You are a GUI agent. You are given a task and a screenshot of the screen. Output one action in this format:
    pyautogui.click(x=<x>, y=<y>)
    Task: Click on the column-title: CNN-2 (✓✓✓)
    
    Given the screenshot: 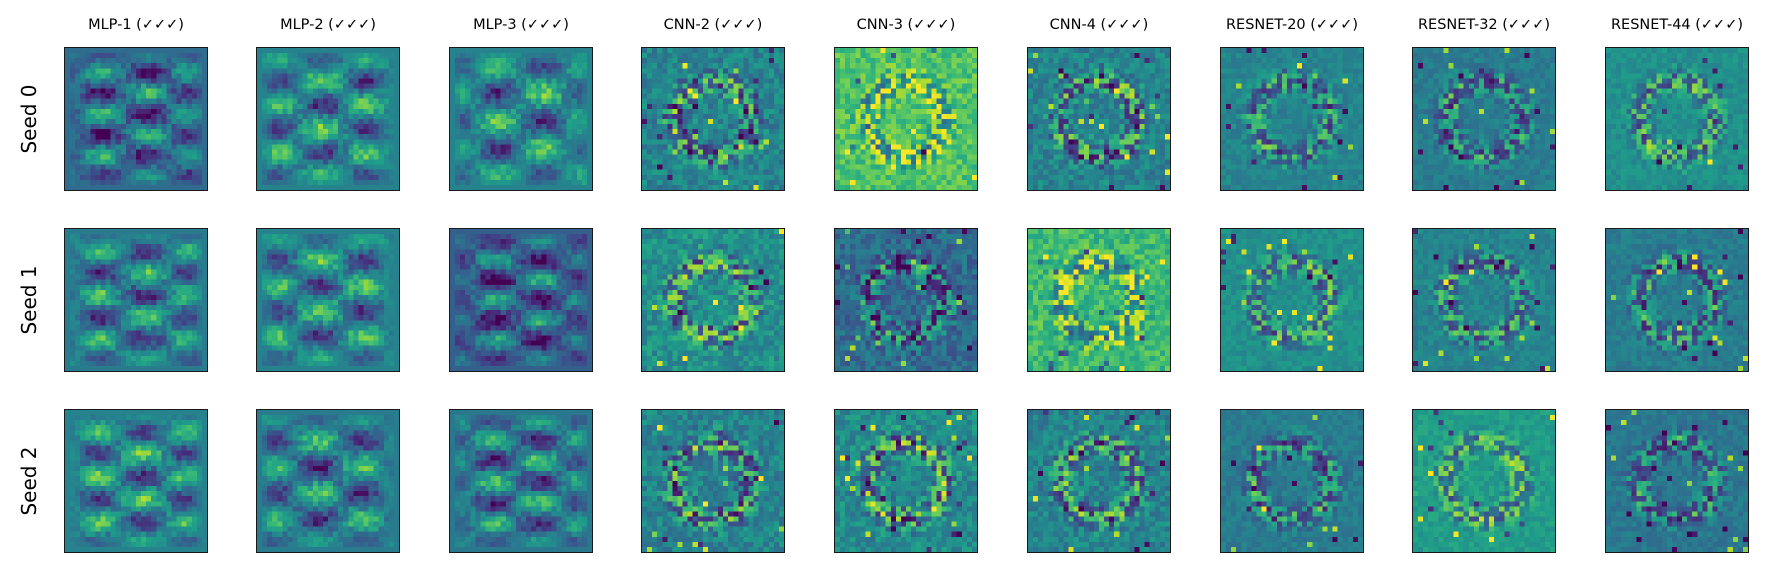 What is the action you would take?
    pyautogui.click(x=713, y=25)
    